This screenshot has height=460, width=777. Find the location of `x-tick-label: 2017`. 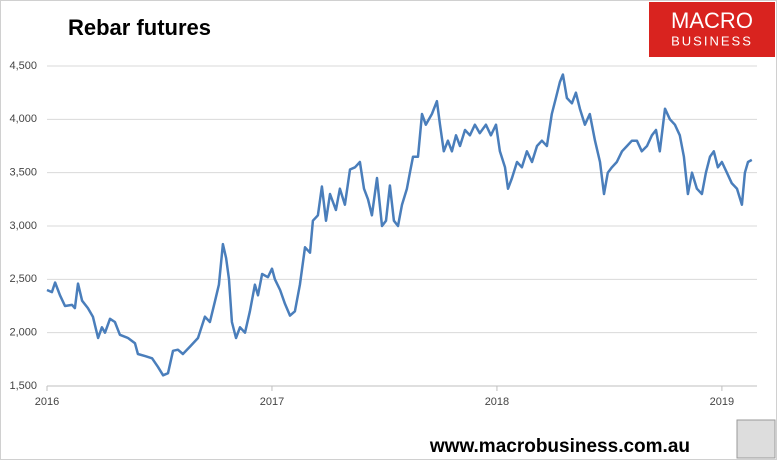

x-tick-label: 2017 is located at coordinates (272, 402).